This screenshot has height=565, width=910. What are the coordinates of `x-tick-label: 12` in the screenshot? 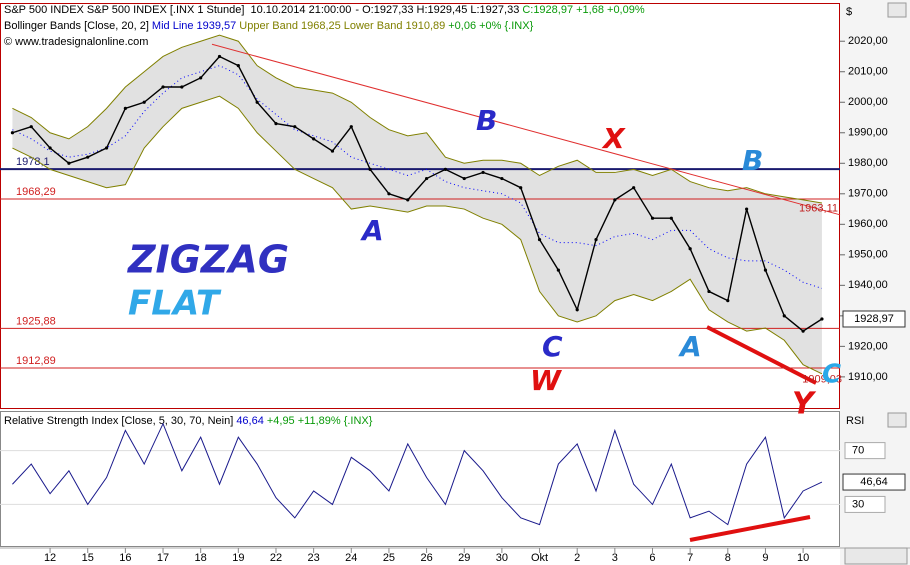 It's located at (50, 558).